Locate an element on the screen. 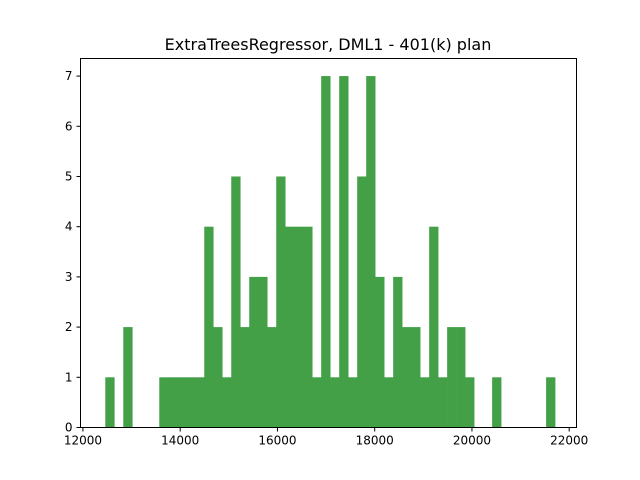 This screenshot has width=640, height=480. y-tick-label: 6 is located at coordinates (69, 126).